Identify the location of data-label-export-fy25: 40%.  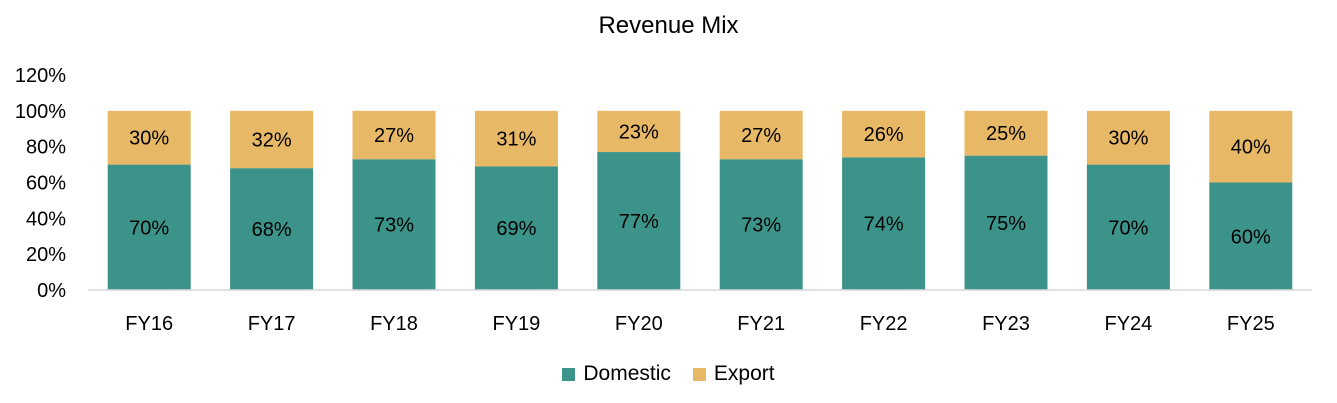
(1251, 148).